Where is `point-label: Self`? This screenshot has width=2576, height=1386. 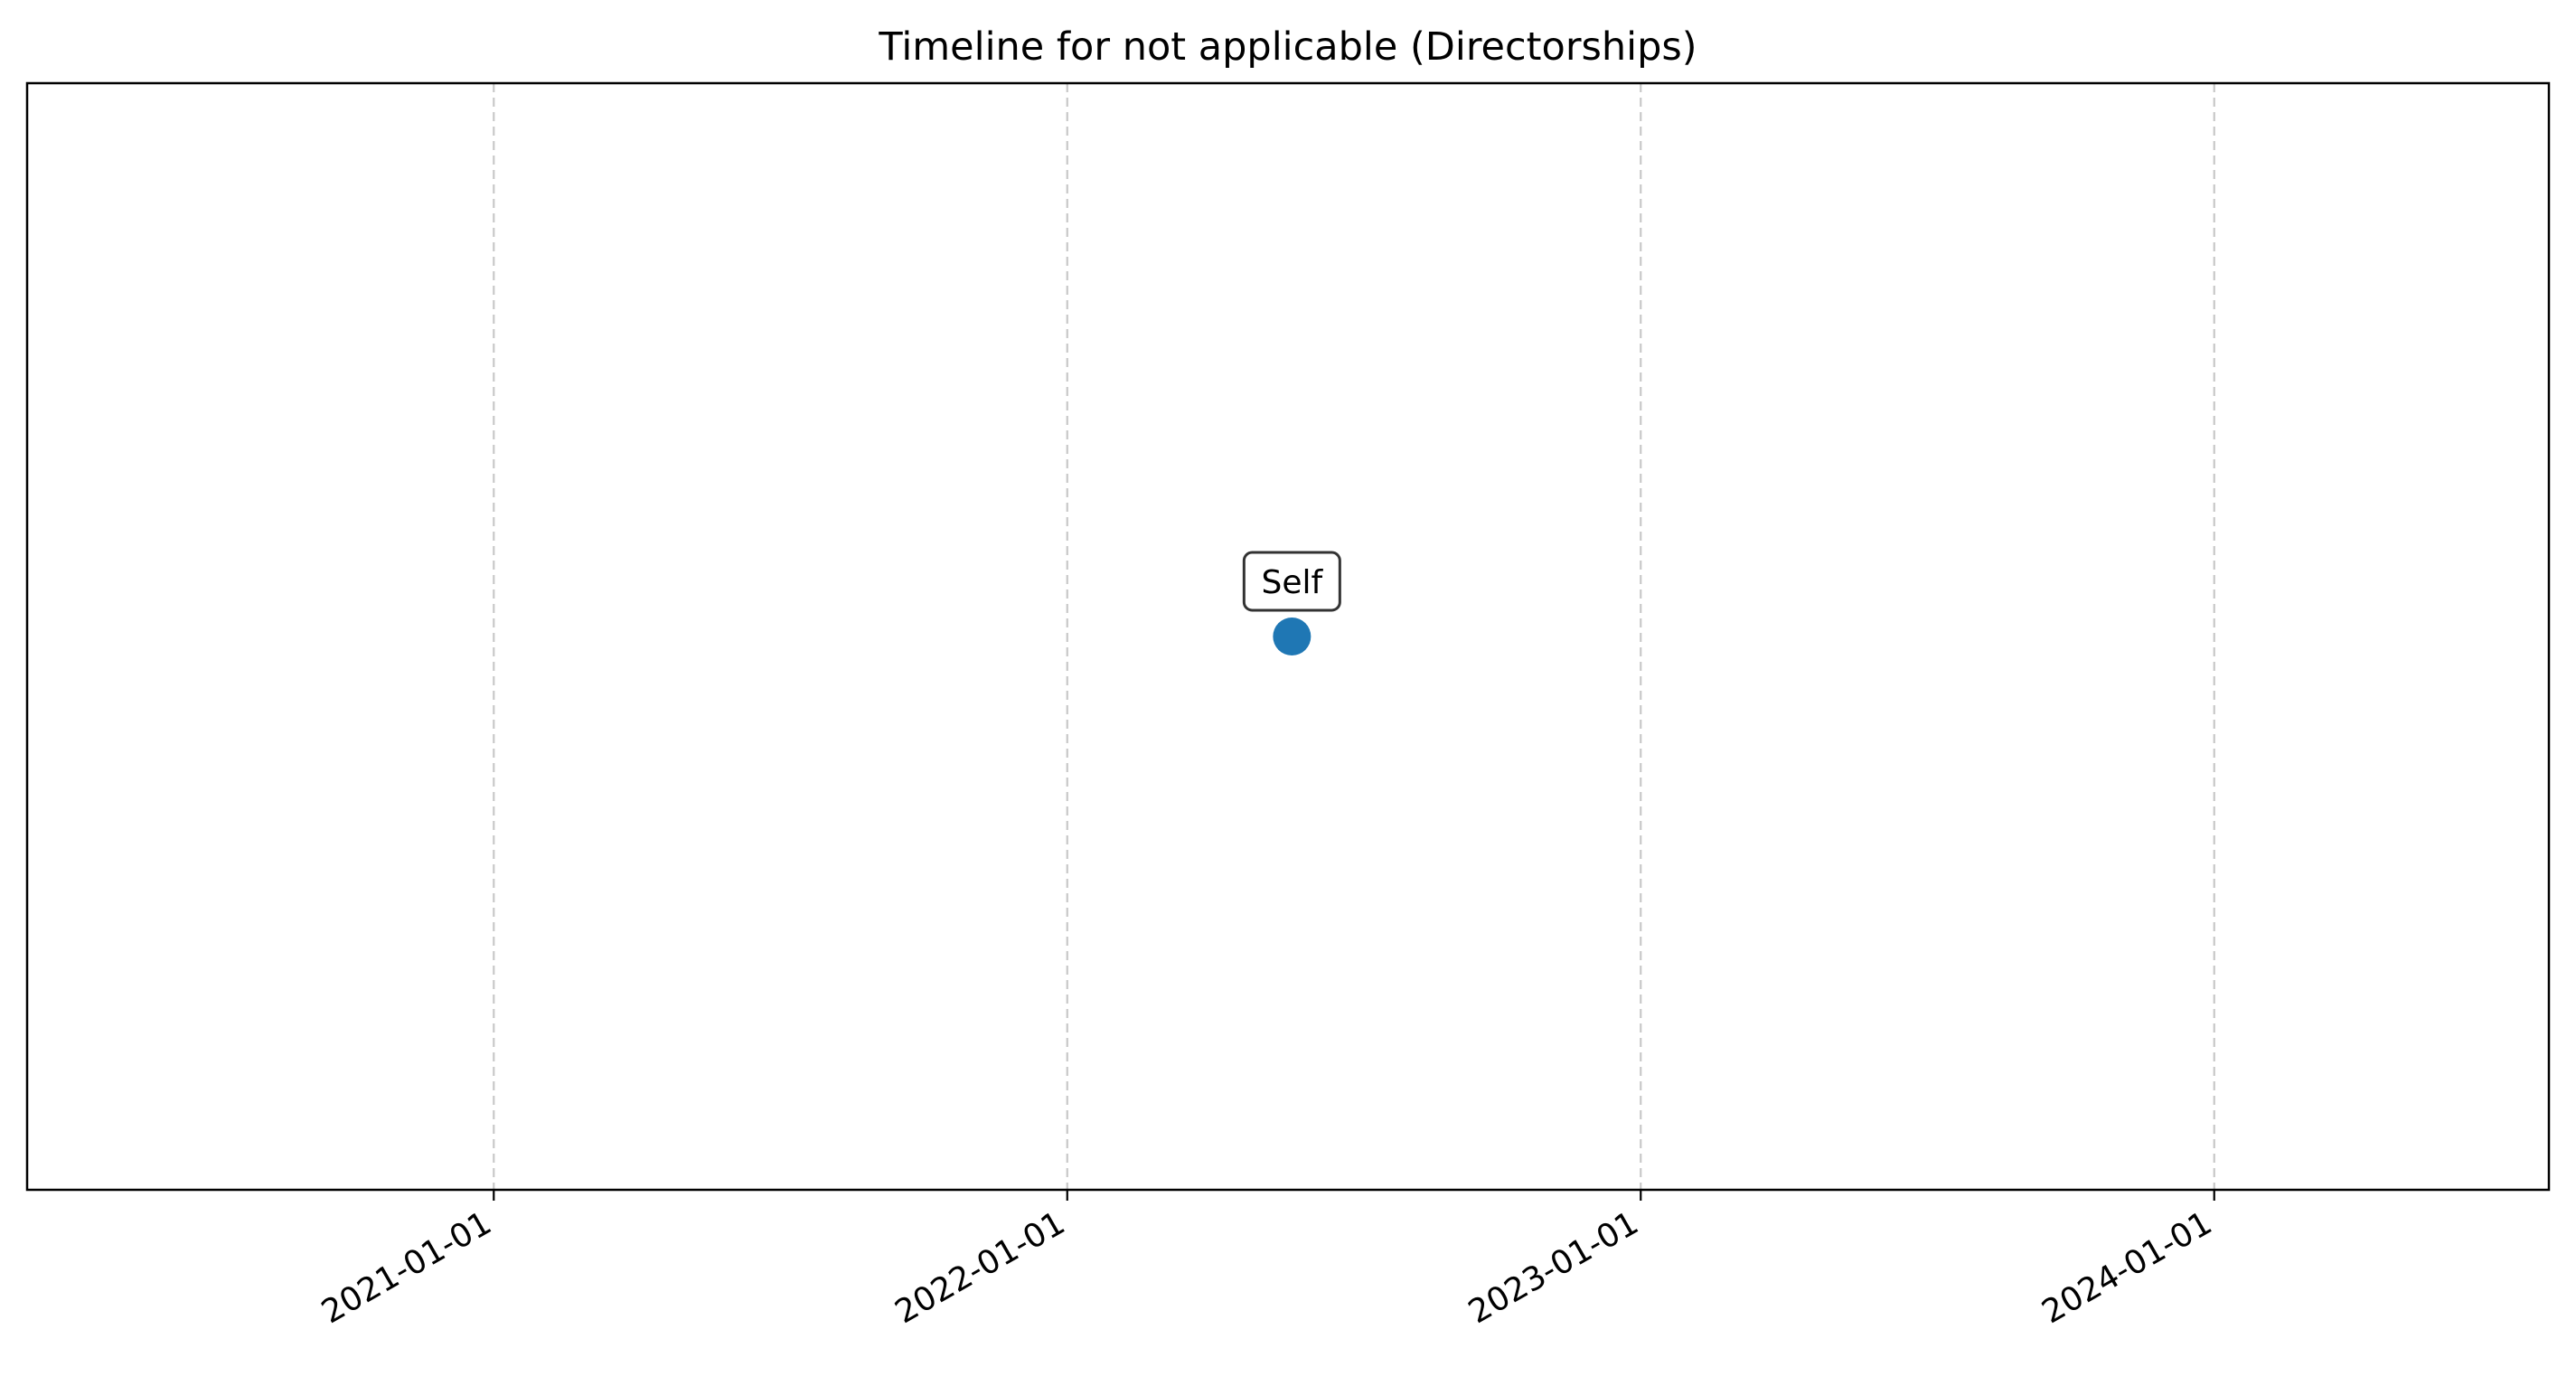 point-label: Self is located at coordinates (1291, 581).